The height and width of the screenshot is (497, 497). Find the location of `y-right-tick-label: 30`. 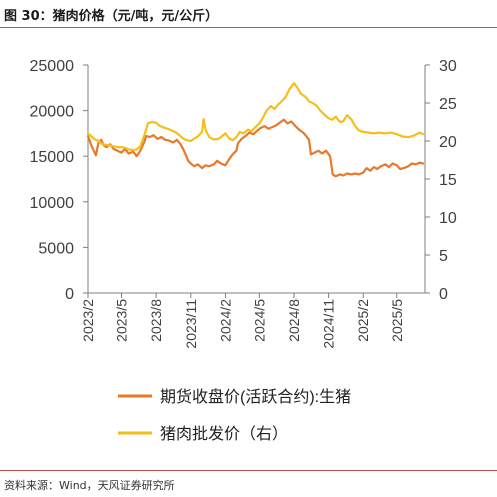

y-right-tick-label: 30 is located at coordinates (448, 66).